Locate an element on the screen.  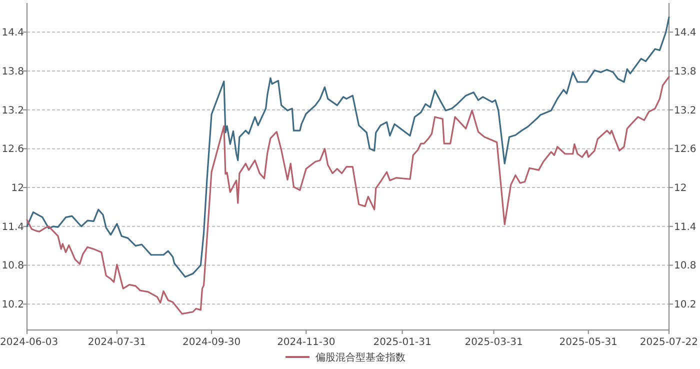
x-tick-label: 2025-07-22 is located at coordinates (669, 342).